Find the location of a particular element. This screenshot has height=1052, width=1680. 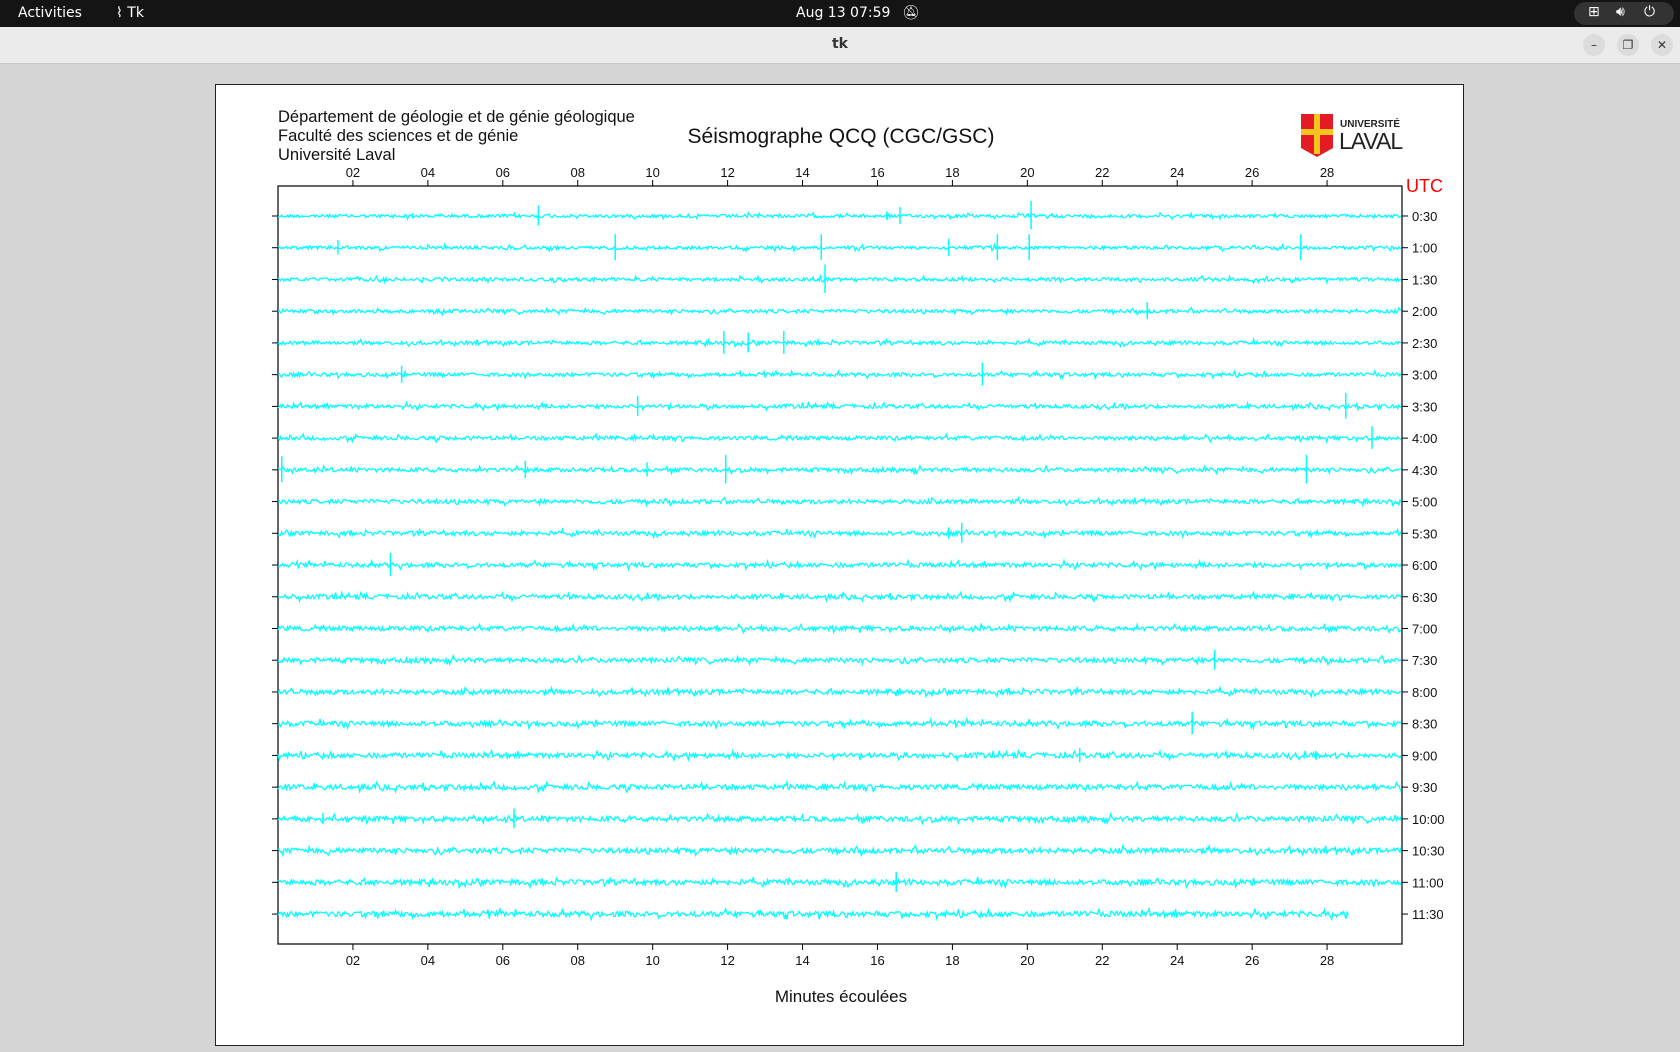

x-tick-label-bottom: 22 is located at coordinates (1102, 960).